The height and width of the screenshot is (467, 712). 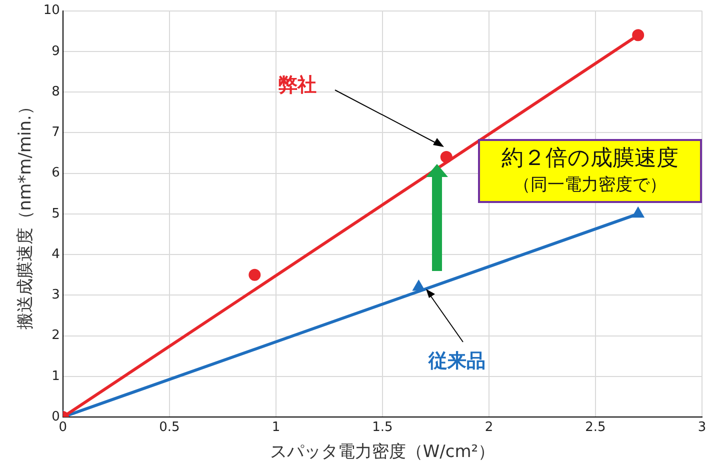 I want to click on x-tick-label: 0.5, so click(x=169, y=428).